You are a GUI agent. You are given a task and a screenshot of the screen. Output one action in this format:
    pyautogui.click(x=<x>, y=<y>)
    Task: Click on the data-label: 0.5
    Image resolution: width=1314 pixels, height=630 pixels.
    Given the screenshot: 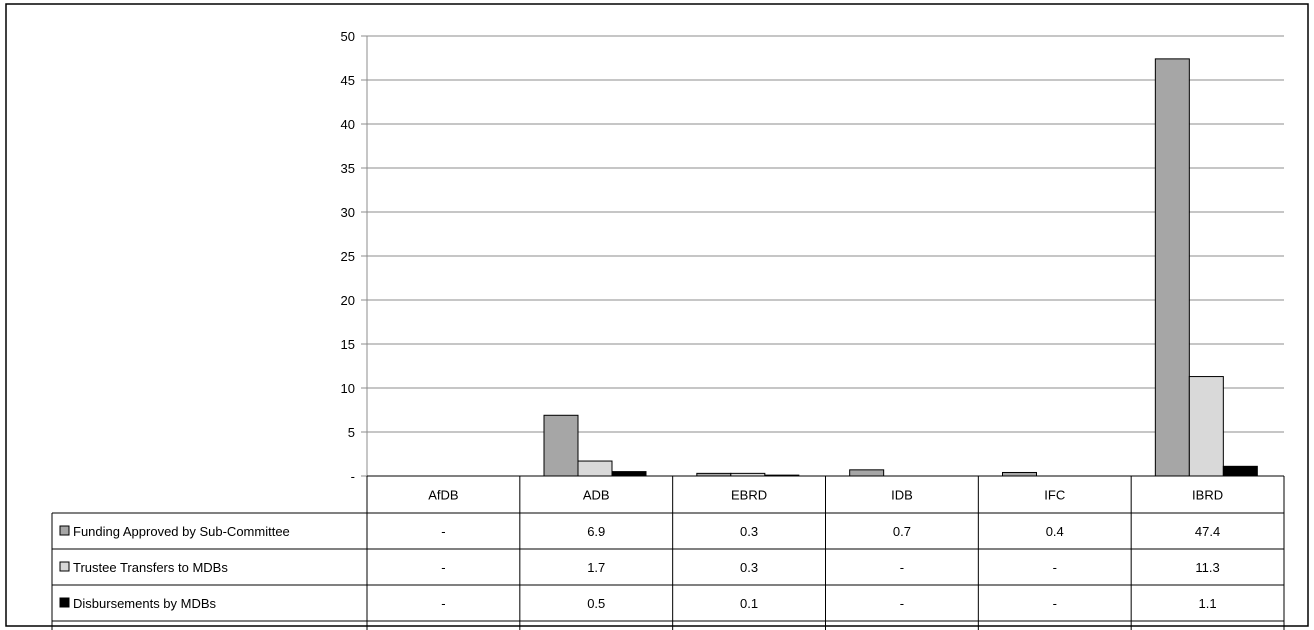 What is the action you would take?
    pyautogui.click(x=596, y=603)
    